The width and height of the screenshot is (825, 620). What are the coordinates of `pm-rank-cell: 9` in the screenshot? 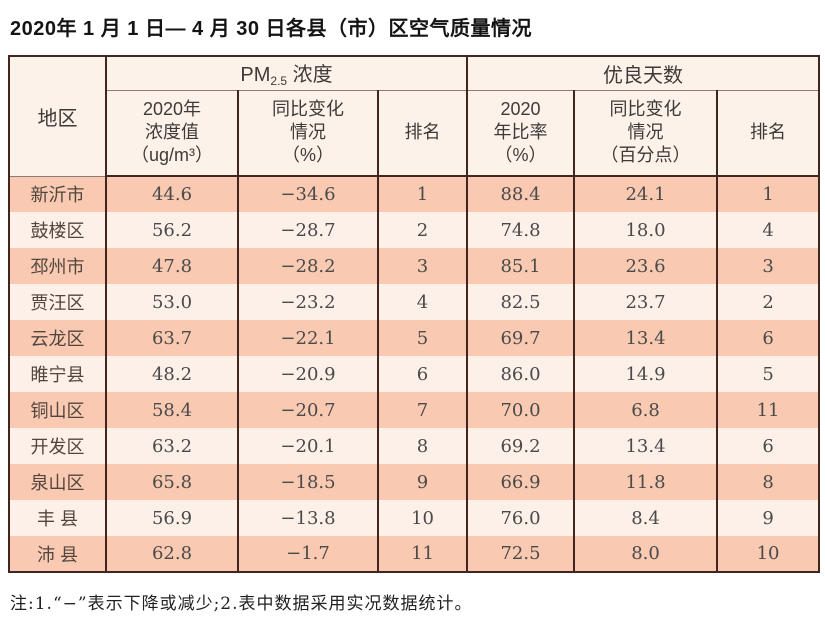 It's located at (422, 482).